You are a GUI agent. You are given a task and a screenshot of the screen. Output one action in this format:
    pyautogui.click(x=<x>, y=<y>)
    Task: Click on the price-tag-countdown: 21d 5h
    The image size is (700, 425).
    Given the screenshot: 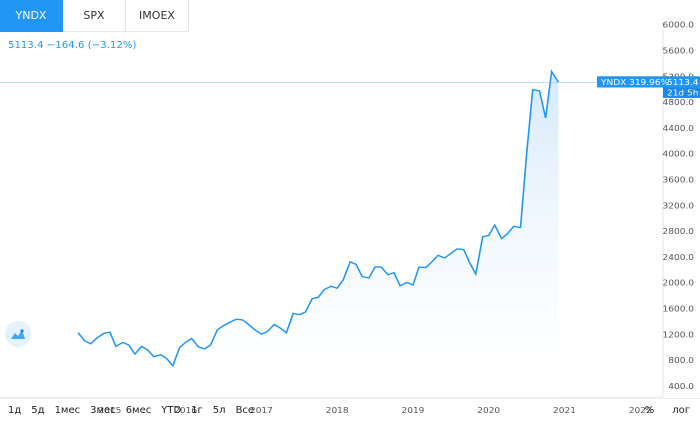 What is the action you would take?
    pyautogui.click(x=682, y=92)
    